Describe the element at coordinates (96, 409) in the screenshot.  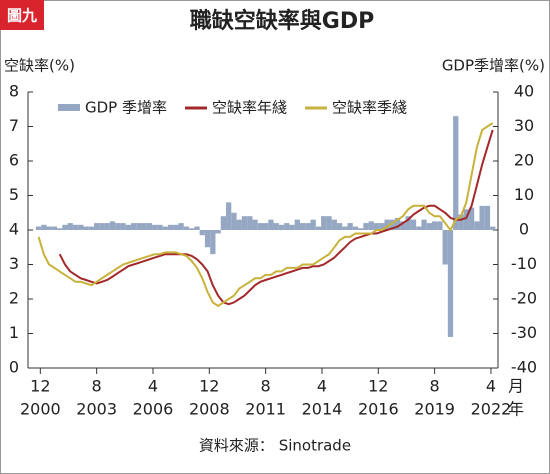
I see `x-year-label: 2003` at that location.